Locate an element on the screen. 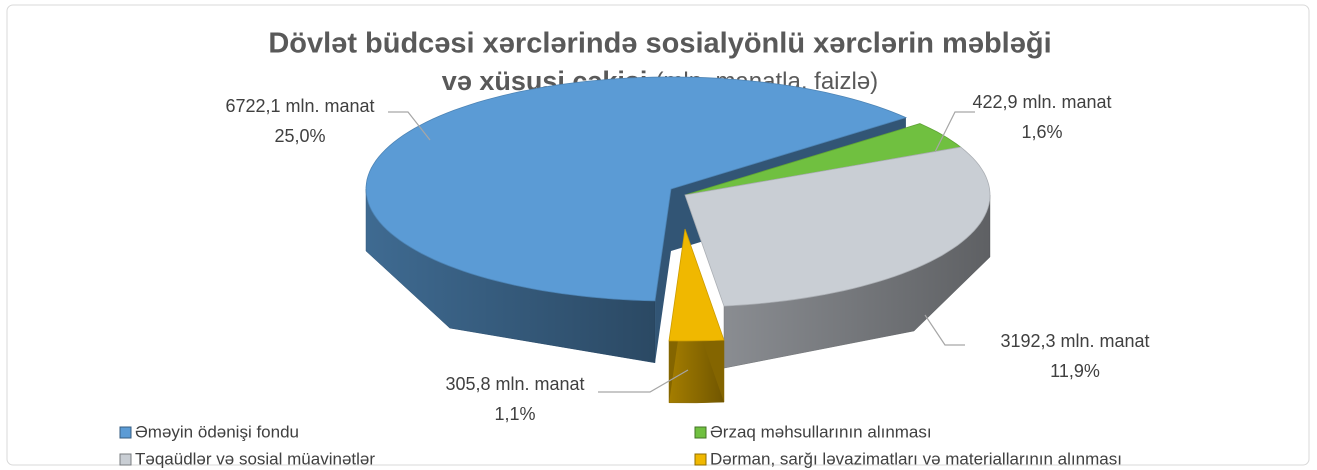  slice-wall is located at coordinates (663, 276).